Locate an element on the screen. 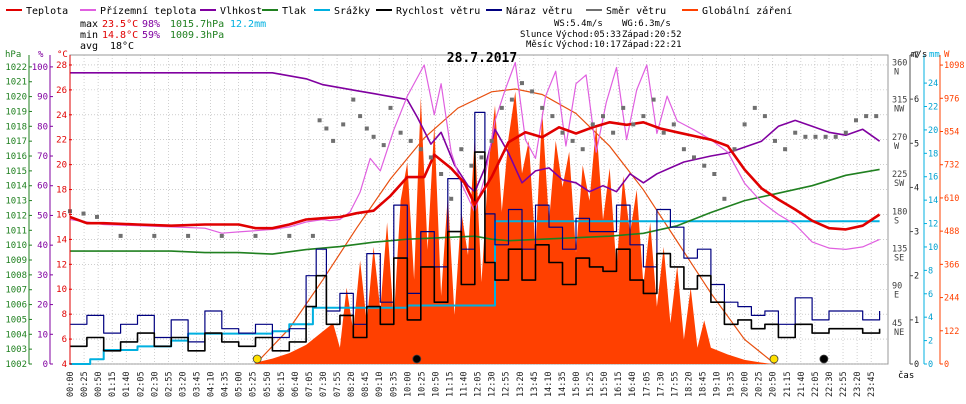 Image resolution: width=966 pixels, height=404 pixels. degc-axis-tick-label: 26 is located at coordinates (61, 91).